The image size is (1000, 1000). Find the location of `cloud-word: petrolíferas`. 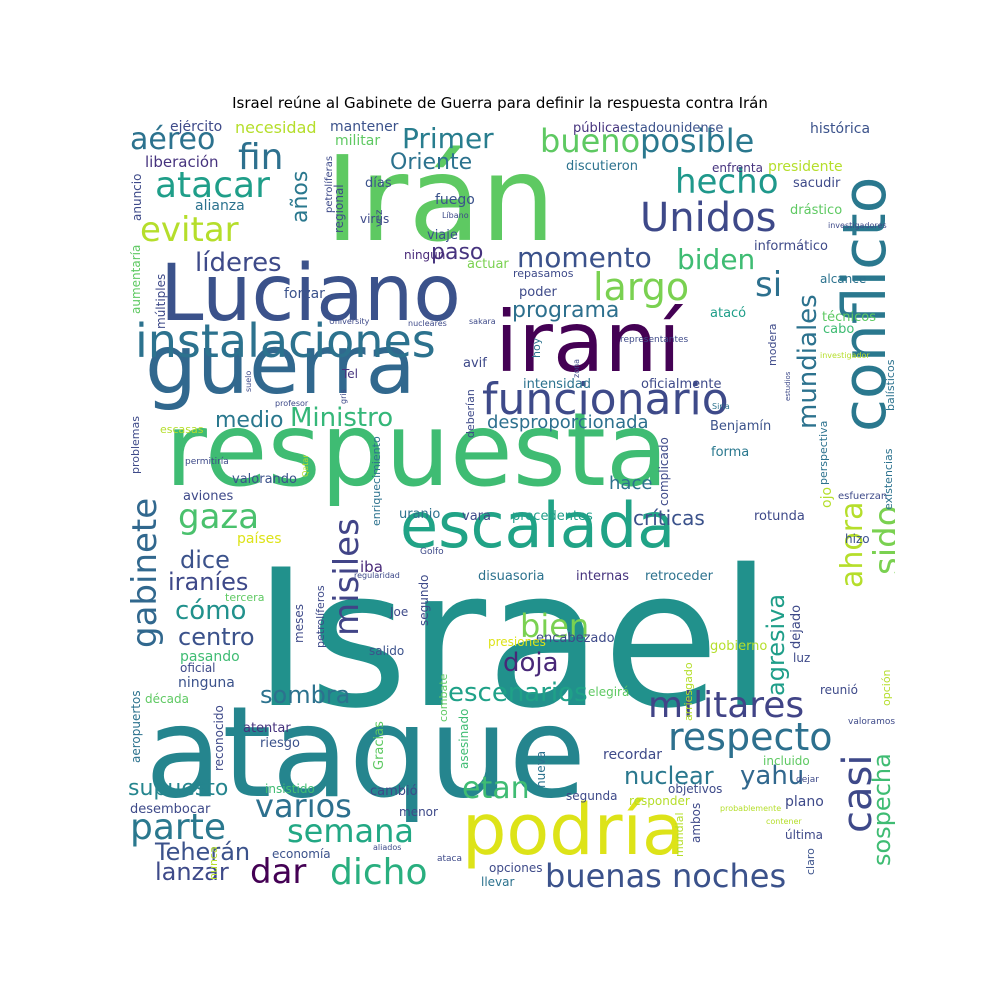

cloud-word: petrolíferas is located at coordinates (329, 184).